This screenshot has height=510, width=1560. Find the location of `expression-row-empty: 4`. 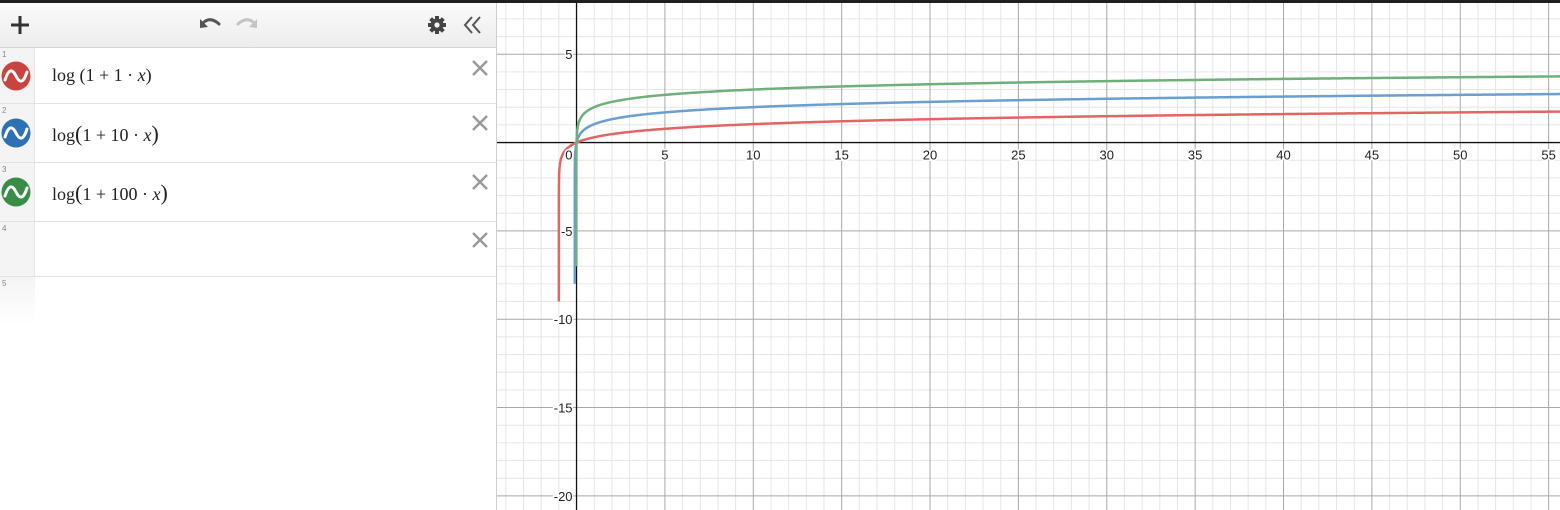

expression-row-empty: 4 is located at coordinates (248, 249).